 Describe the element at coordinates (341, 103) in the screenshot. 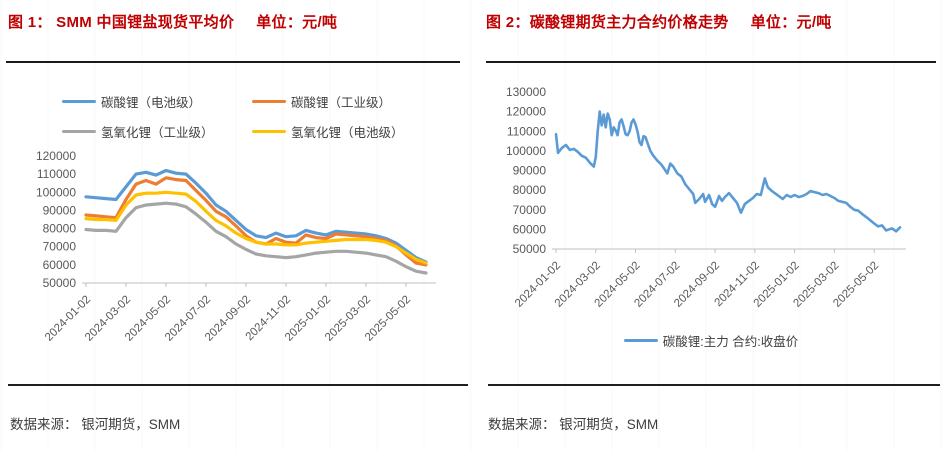

I see `legend-label: 碳酸锂（工业级）` at that location.